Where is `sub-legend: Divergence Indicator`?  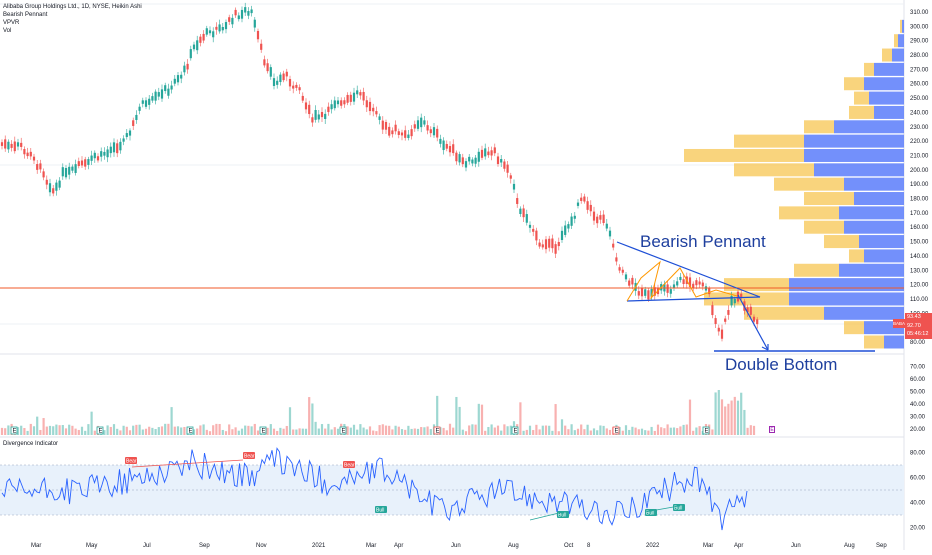 sub-legend: Divergence Indicator is located at coordinates (30, 444).